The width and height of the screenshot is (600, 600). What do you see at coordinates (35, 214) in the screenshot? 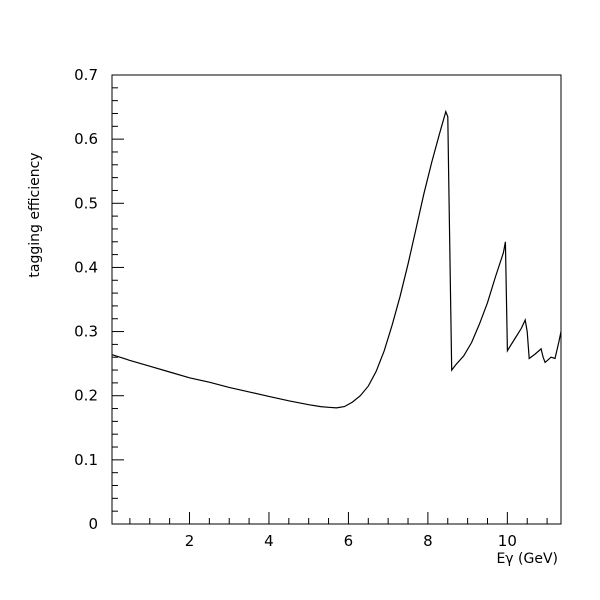
I see `y-axis-label: tagging efficiency` at bounding box center [35, 214].